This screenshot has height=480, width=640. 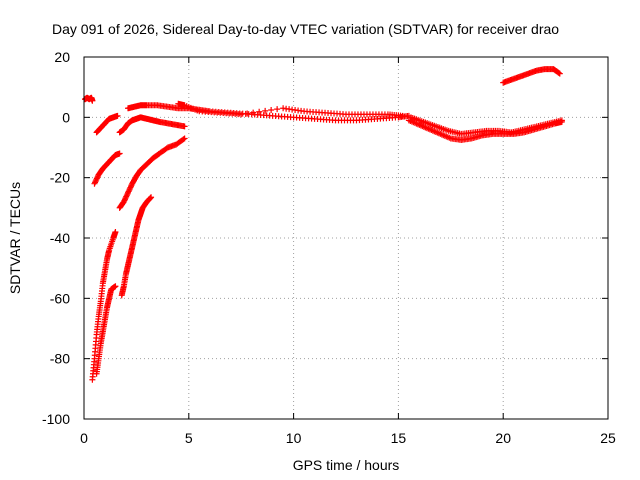 What do you see at coordinates (60, 178) in the screenshot?
I see `y-tick-label: -20` at bounding box center [60, 178].